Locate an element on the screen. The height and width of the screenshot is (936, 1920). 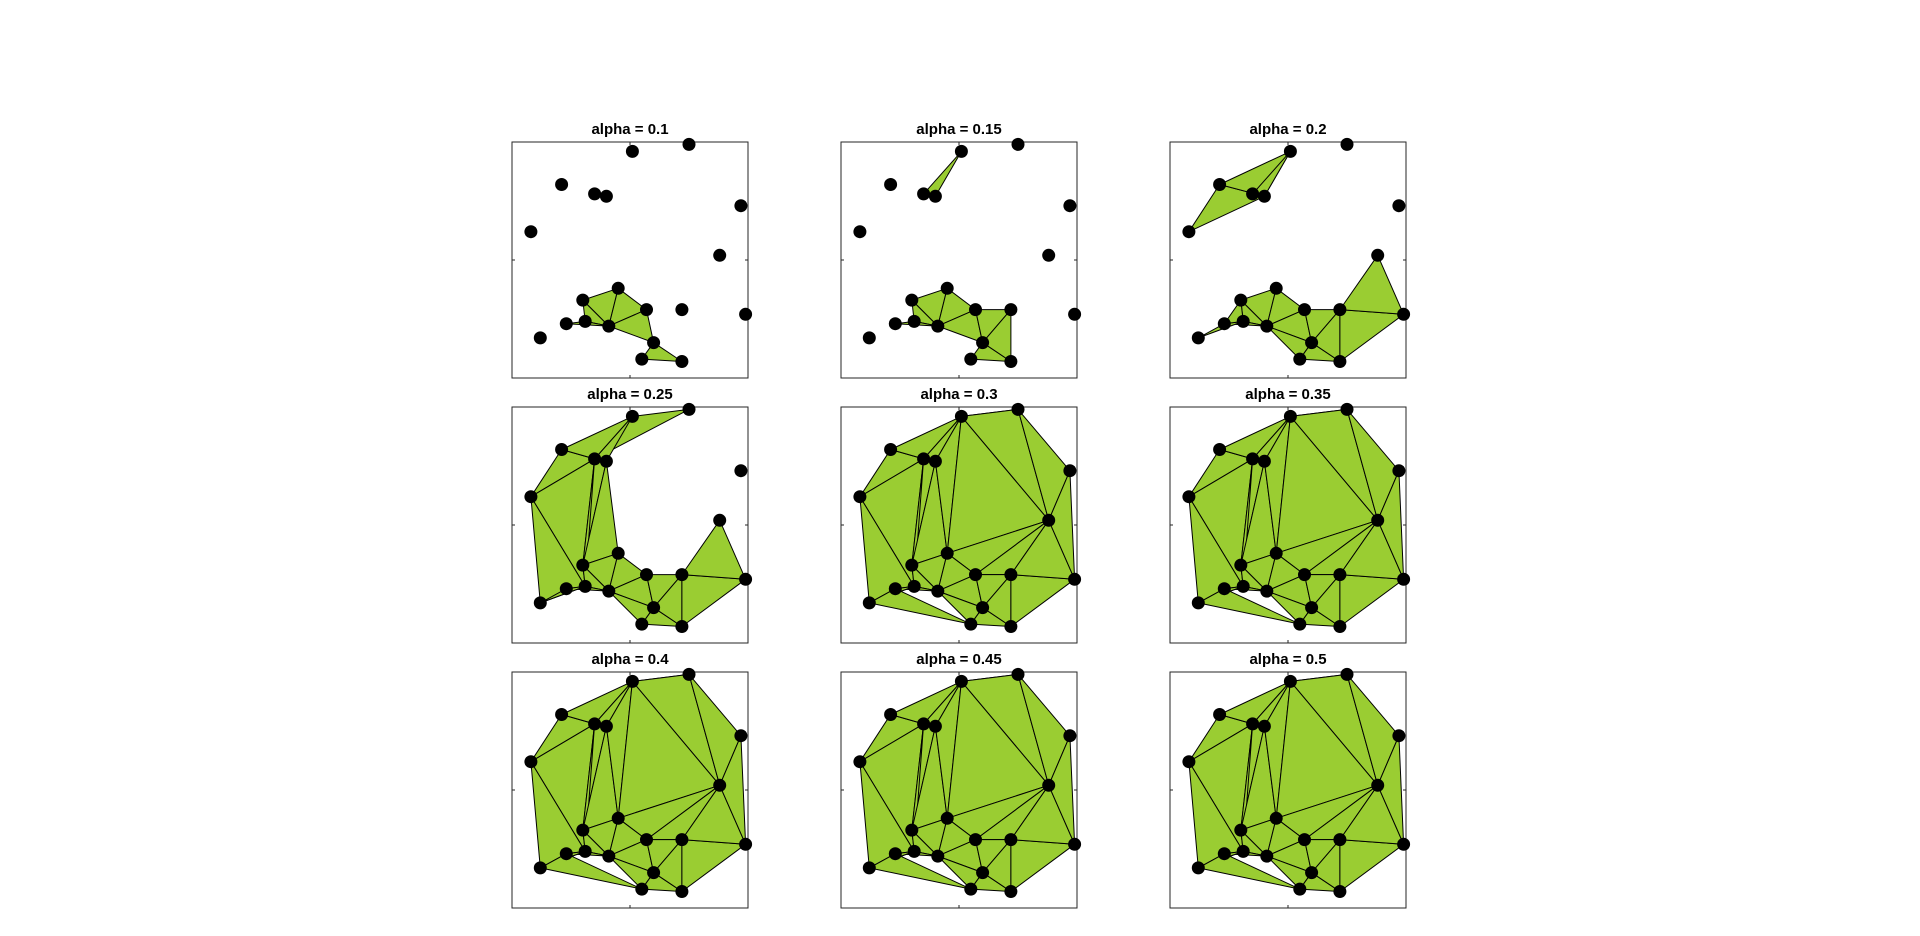
subplot-title: alpha = 0.3 is located at coordinates (958, 394).